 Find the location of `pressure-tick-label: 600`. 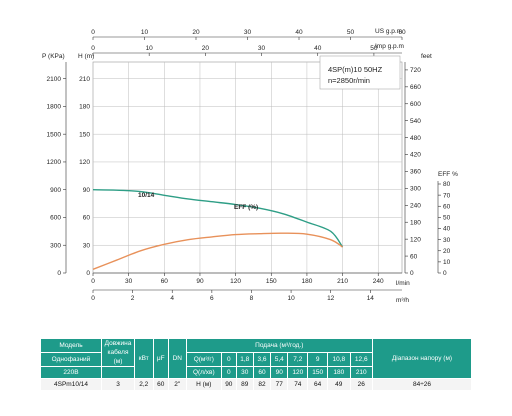

pressure-tick-label: 600 is located at coordinates (55, 218).